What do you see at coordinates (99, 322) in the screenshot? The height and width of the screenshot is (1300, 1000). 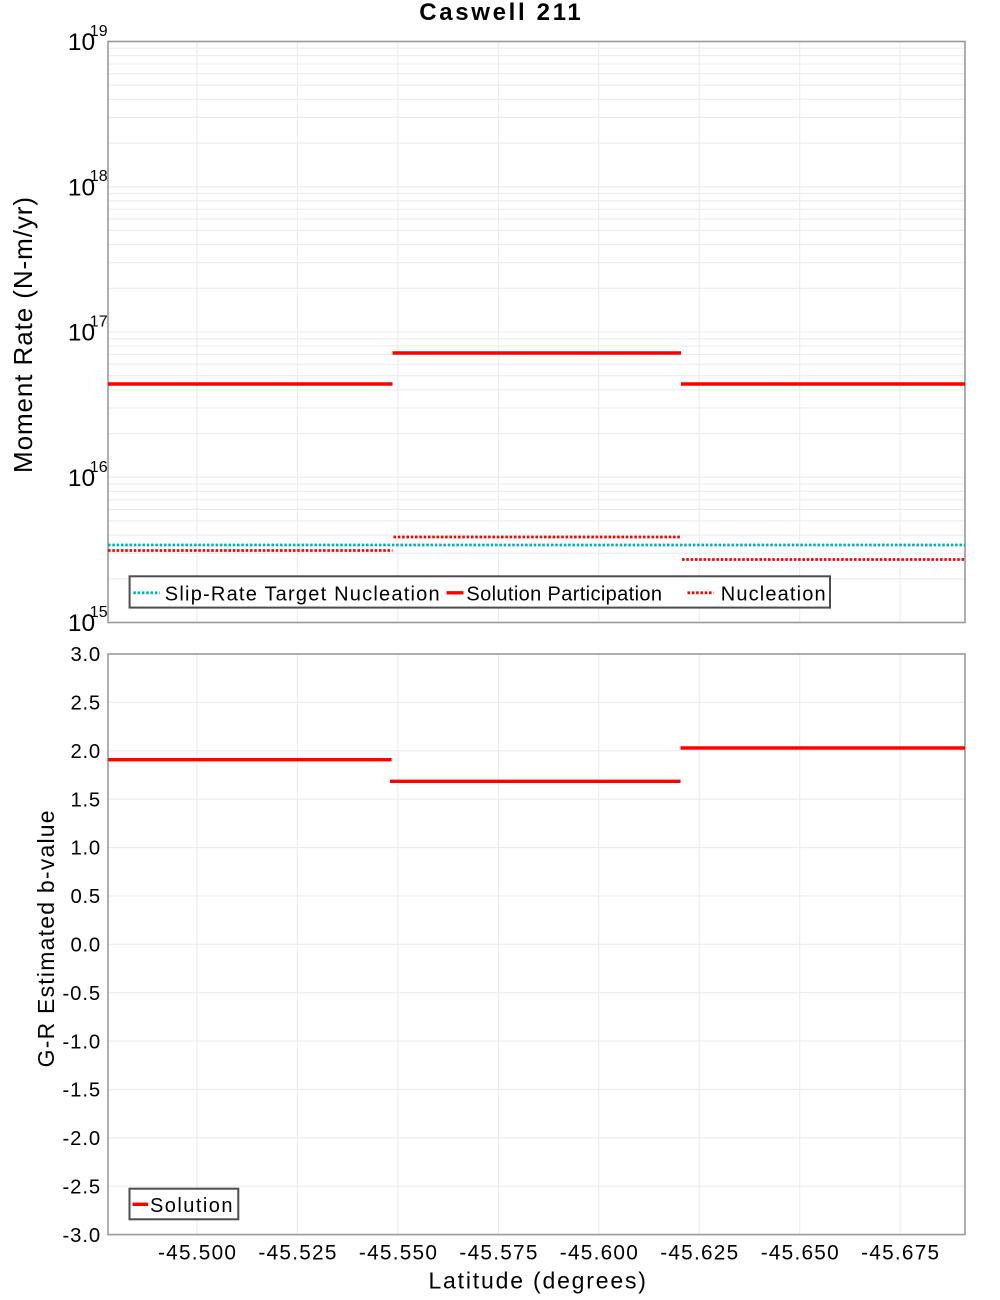 I see `svg-text: 17` at bounding box center [99, 322].